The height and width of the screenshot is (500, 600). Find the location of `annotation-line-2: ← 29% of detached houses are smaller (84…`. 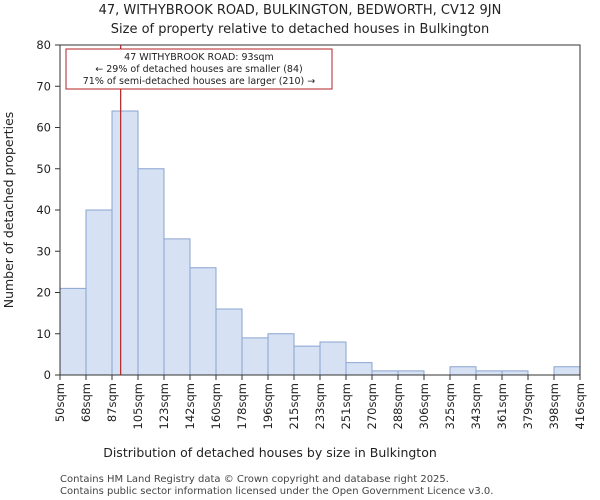

annotation-line-2: ← 29% of detached houses are smaller (84… is located at coordinates (198, 69).